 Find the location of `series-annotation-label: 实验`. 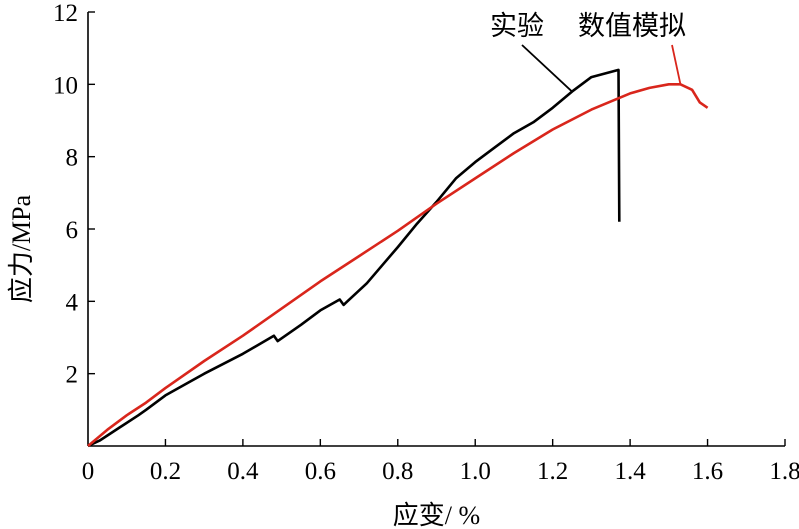

series-annotation-label: 实验 is located at coordinates (517, 26).